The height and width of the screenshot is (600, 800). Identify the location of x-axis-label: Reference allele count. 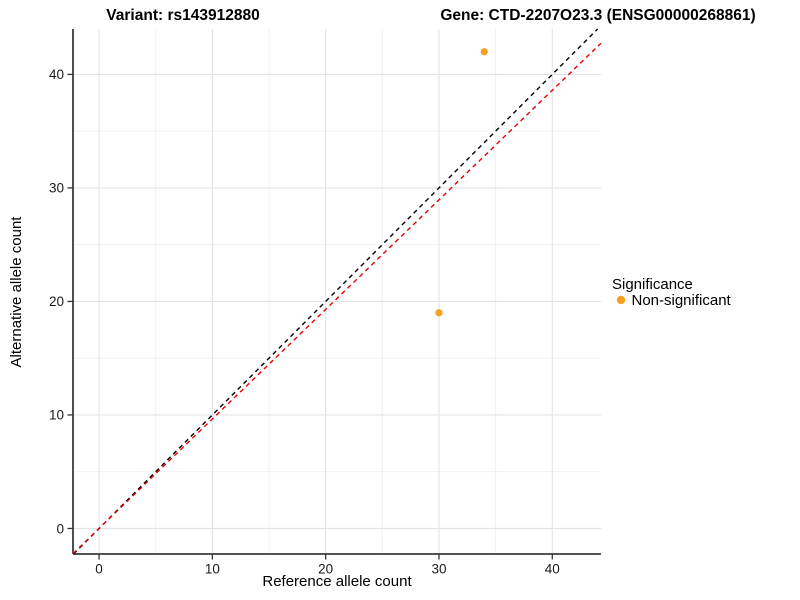
(337, 581).